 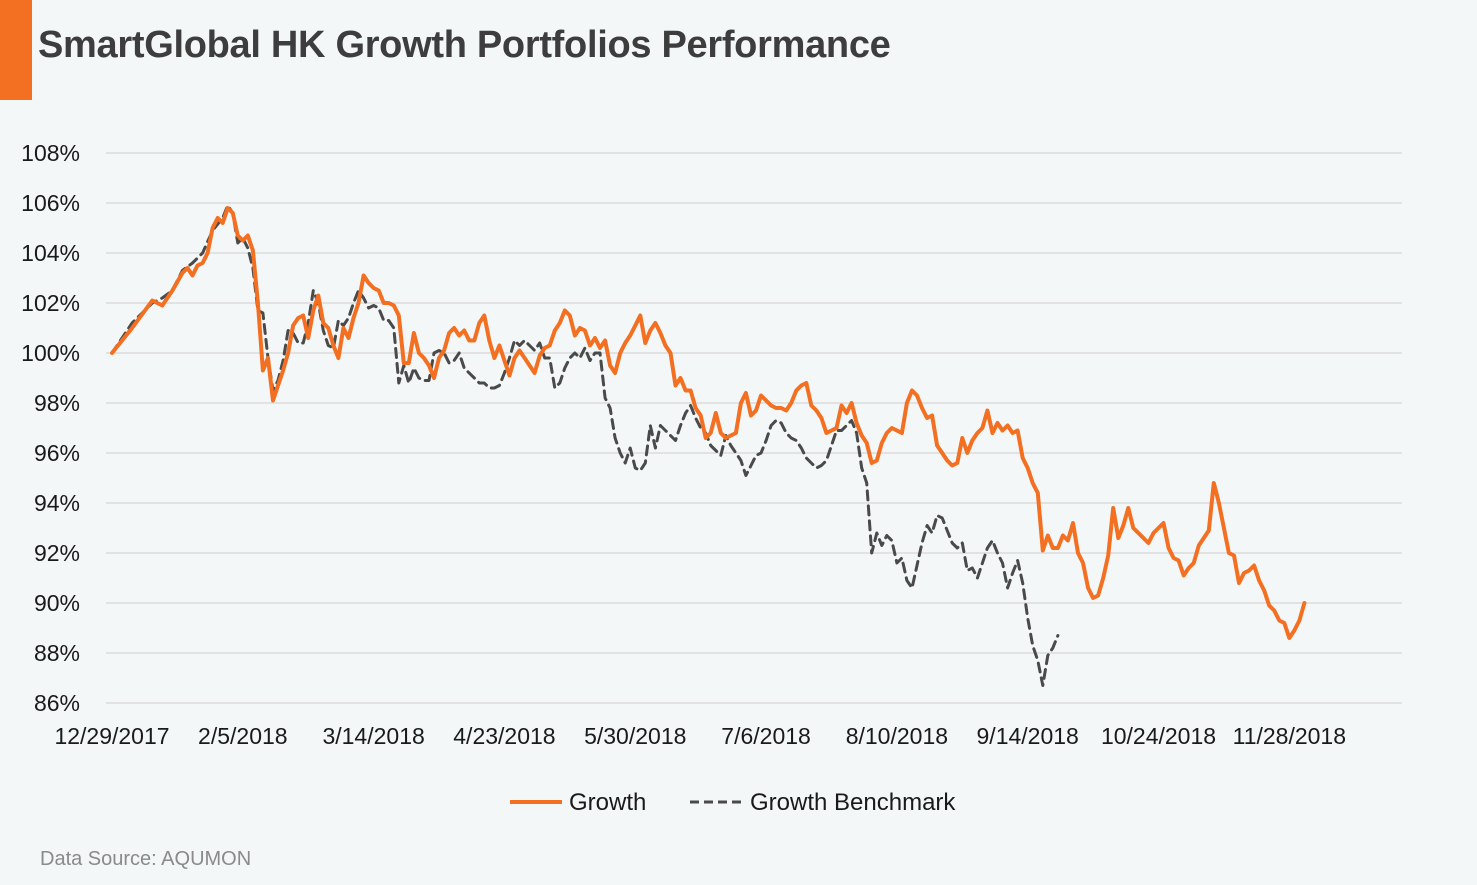 What do you see at coordinates (50, 153) in the screenshot?
I see `y-tick-label: 108%` at bounding box center [50, 153].